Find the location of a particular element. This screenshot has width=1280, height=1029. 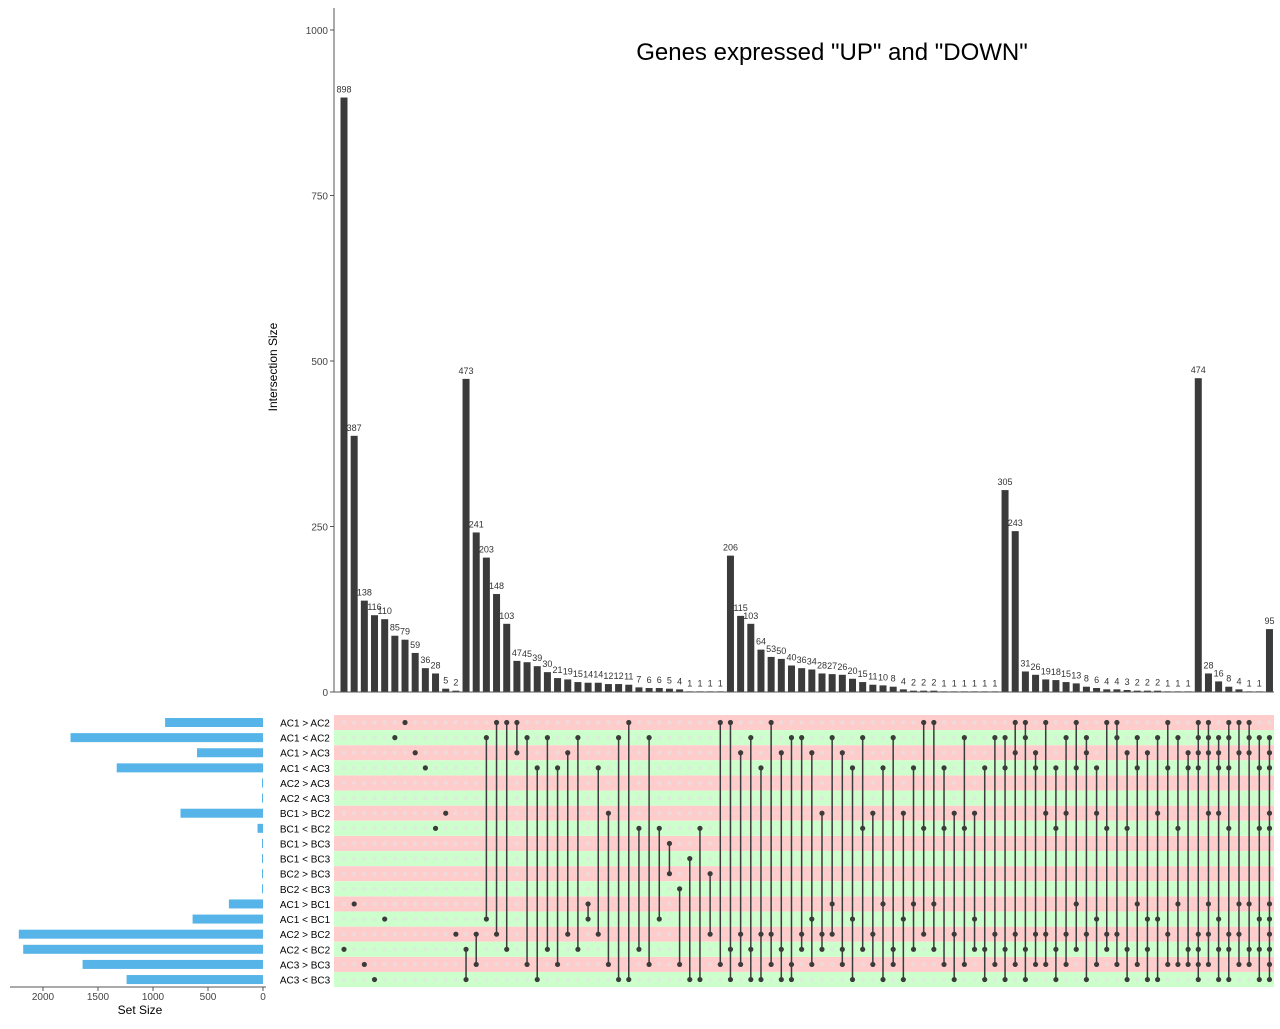

intersection-value-label: 243 is located at coordinates (1015, 523).